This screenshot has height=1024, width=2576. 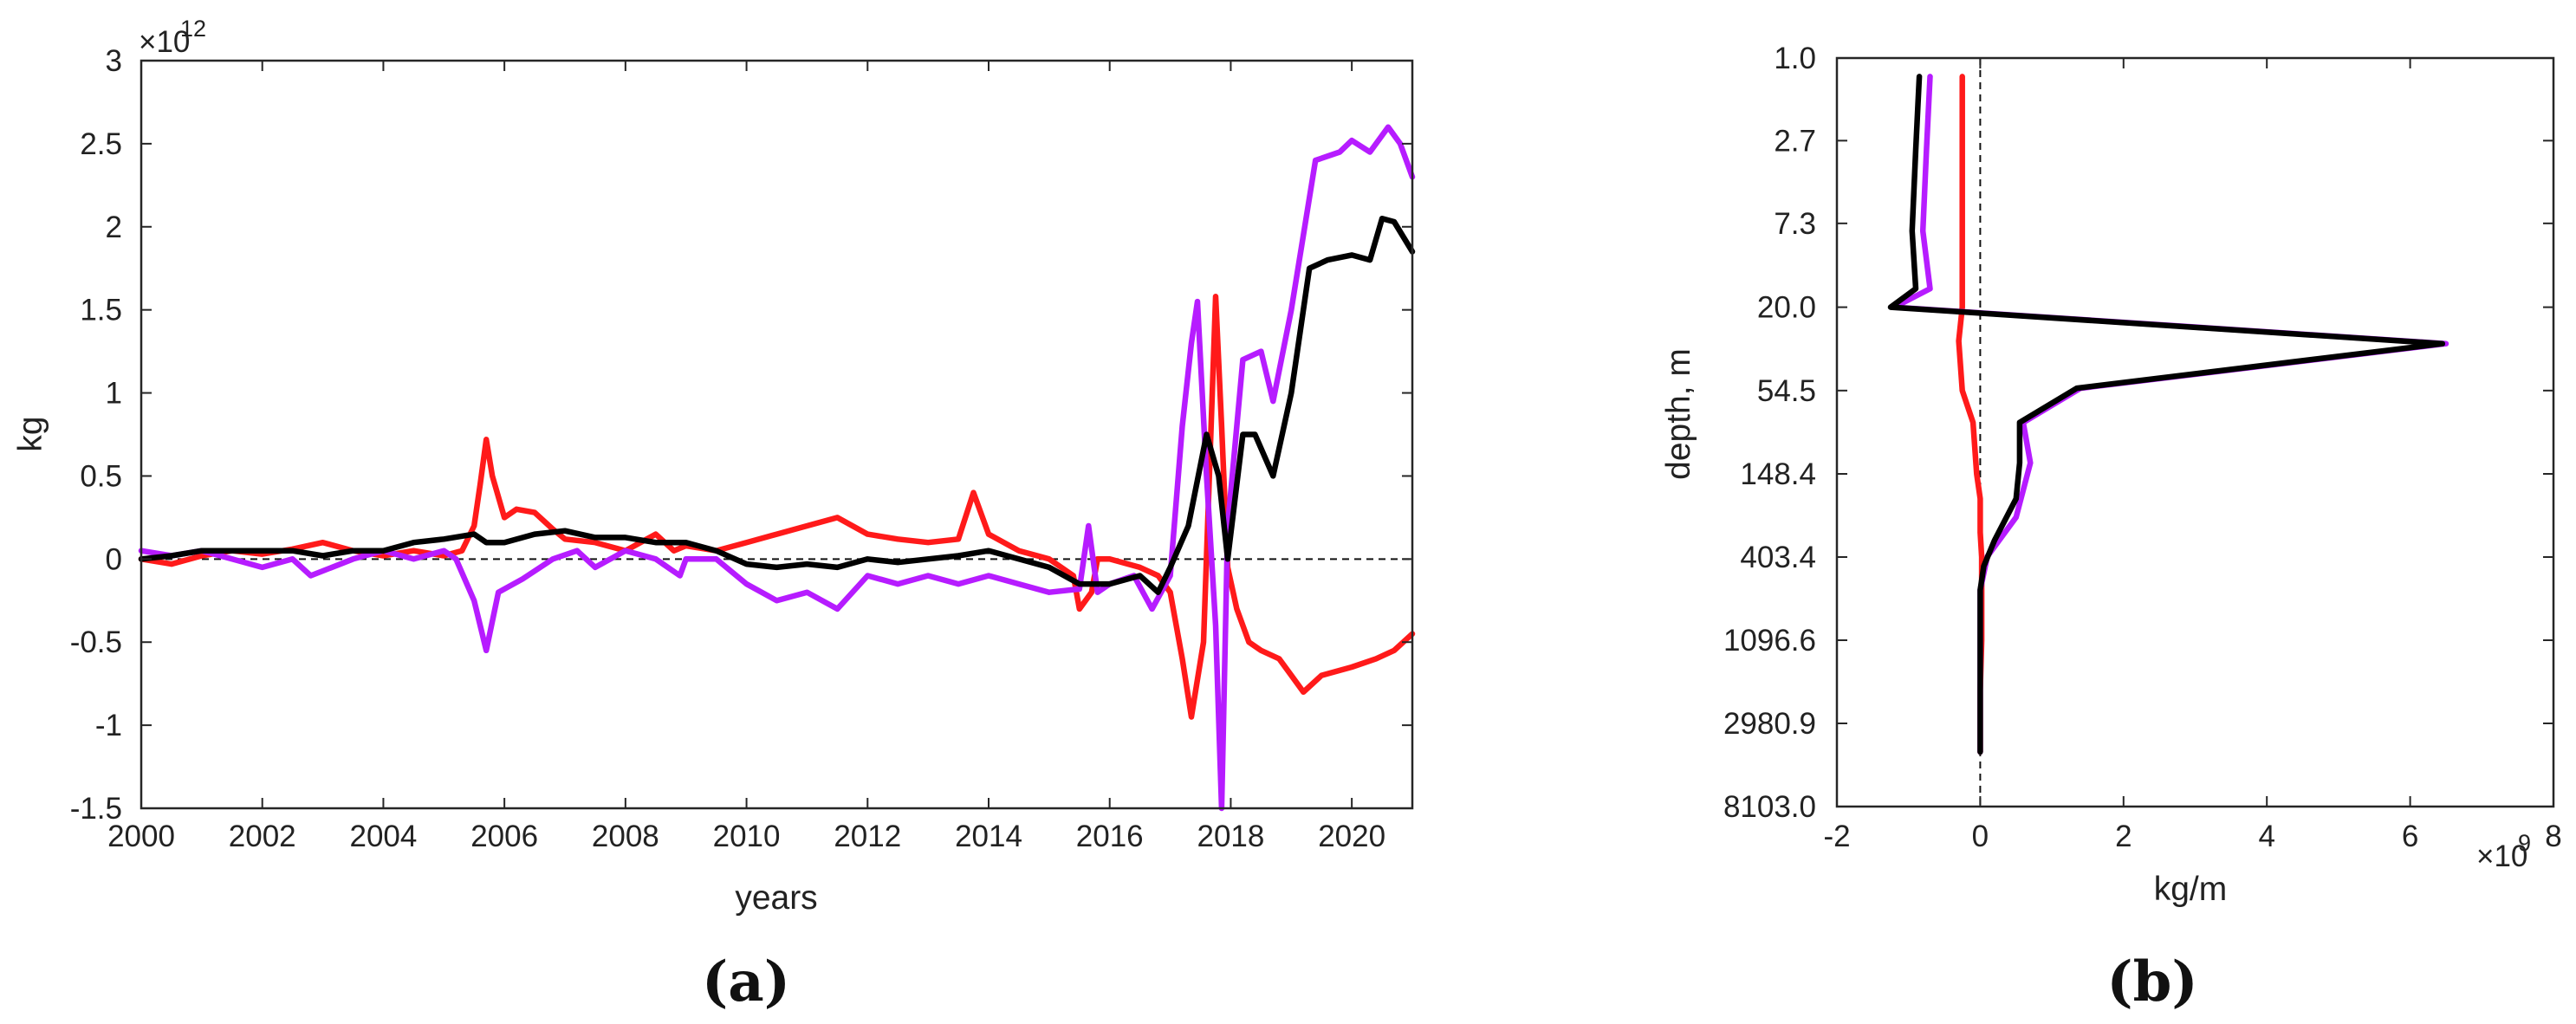 What do you see at coordinates (101, 310) in the screenshot?
I see `panel-a-y-tick-label: 1.5` at bounding box center [101, 310].